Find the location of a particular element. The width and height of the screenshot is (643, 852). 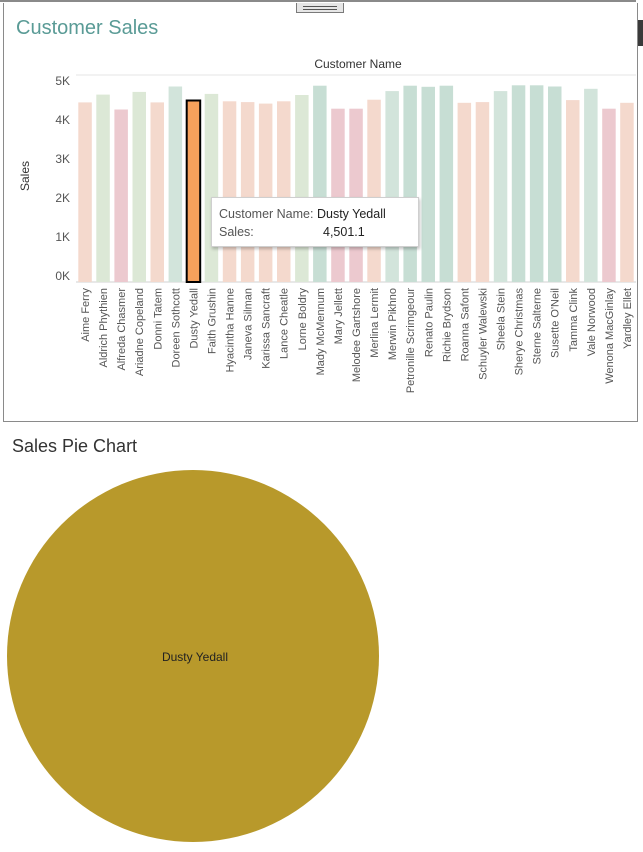

x-axis-title: Customer Name is located at coordinates (358, 64).